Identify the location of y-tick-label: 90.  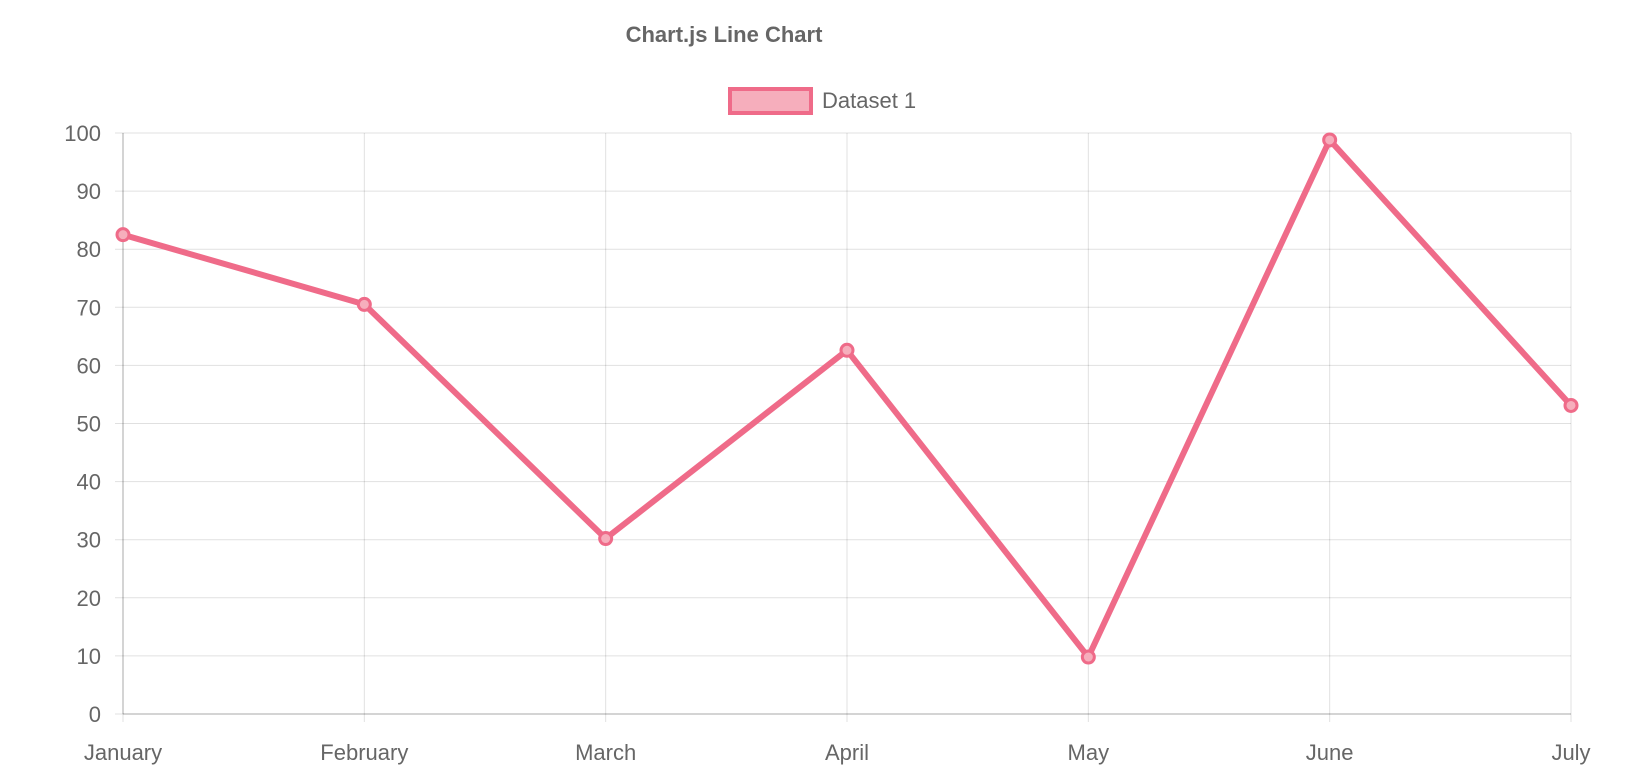
(89, 191).